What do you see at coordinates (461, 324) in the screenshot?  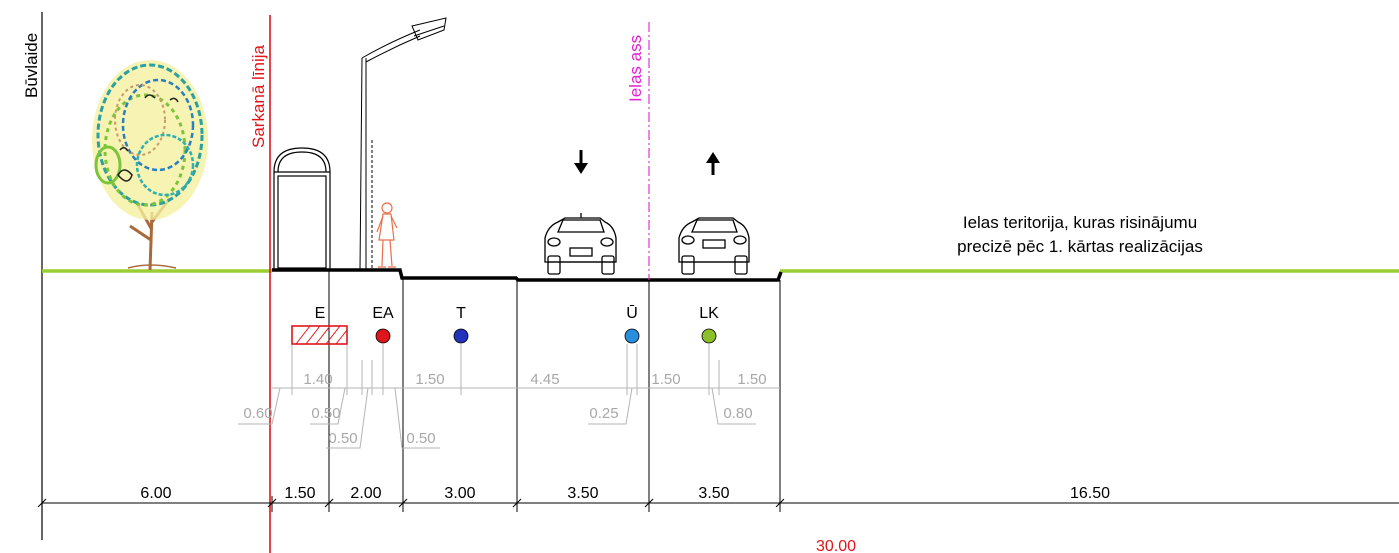 I see `utility-T: T` at bounding box center [461, 324].